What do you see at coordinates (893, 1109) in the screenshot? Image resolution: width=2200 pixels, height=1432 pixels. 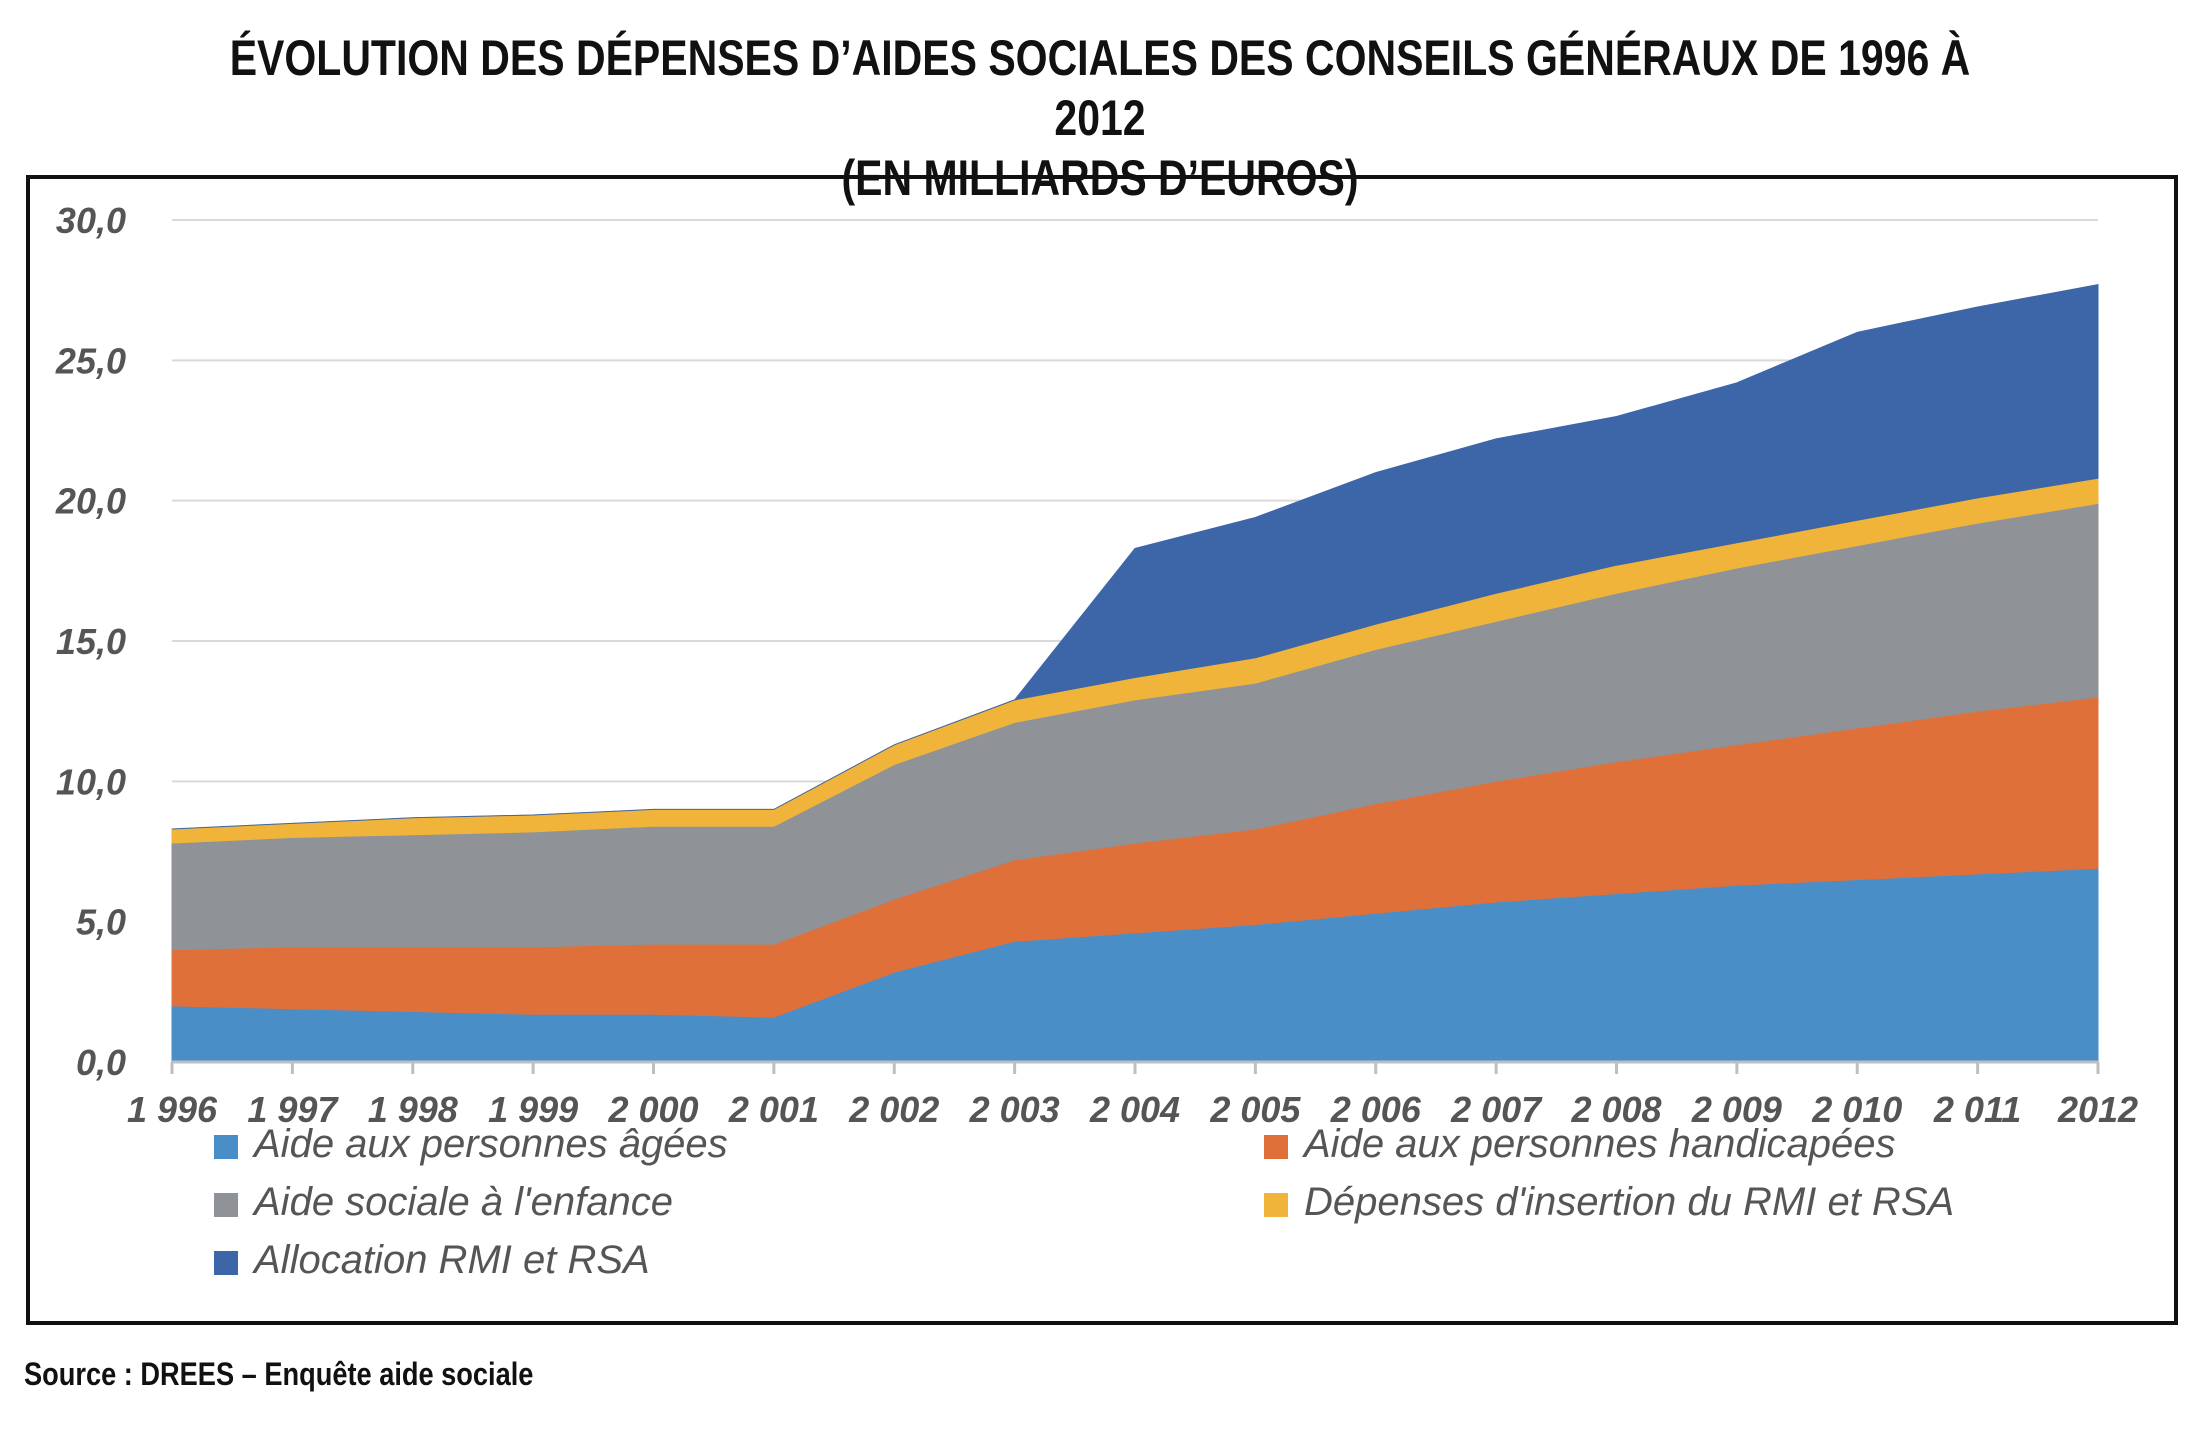 I see `x-tick-label: 2 002` at bounding box center [893, 1109].